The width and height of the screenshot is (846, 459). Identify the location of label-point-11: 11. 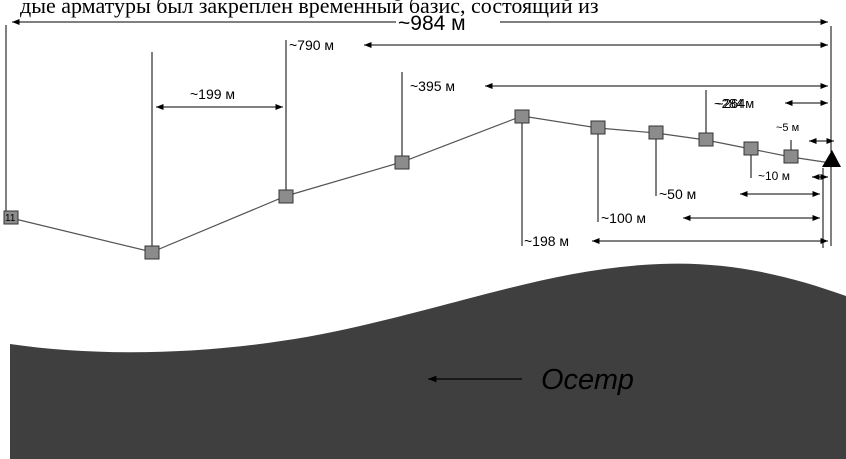
(10, 218).